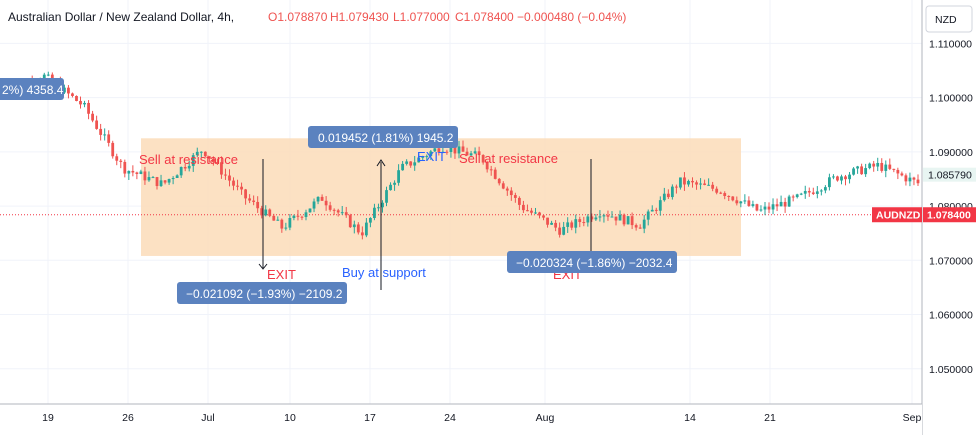 This screenshot has width=976, height=435. What do you see at coordinates (32, 89) in the screenshot?
I see `measure-box-1: 2%) 4358.4` at bounding box center [32, 89].